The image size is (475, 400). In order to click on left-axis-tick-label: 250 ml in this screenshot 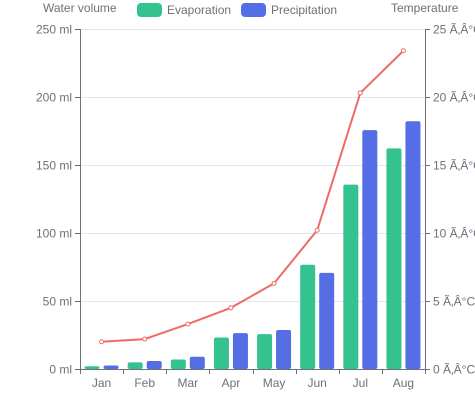, I will do `click(54, 30)`.